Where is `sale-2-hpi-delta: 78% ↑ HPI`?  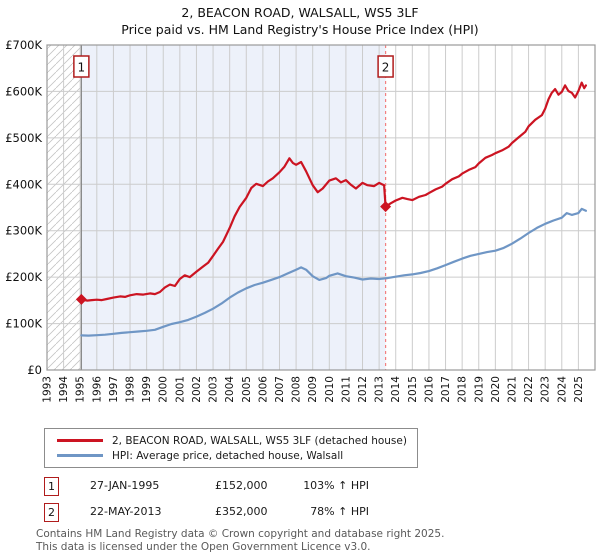 sale-2-hpi-delta: 78% ↑ HPI is located at coordinates (339, 511).